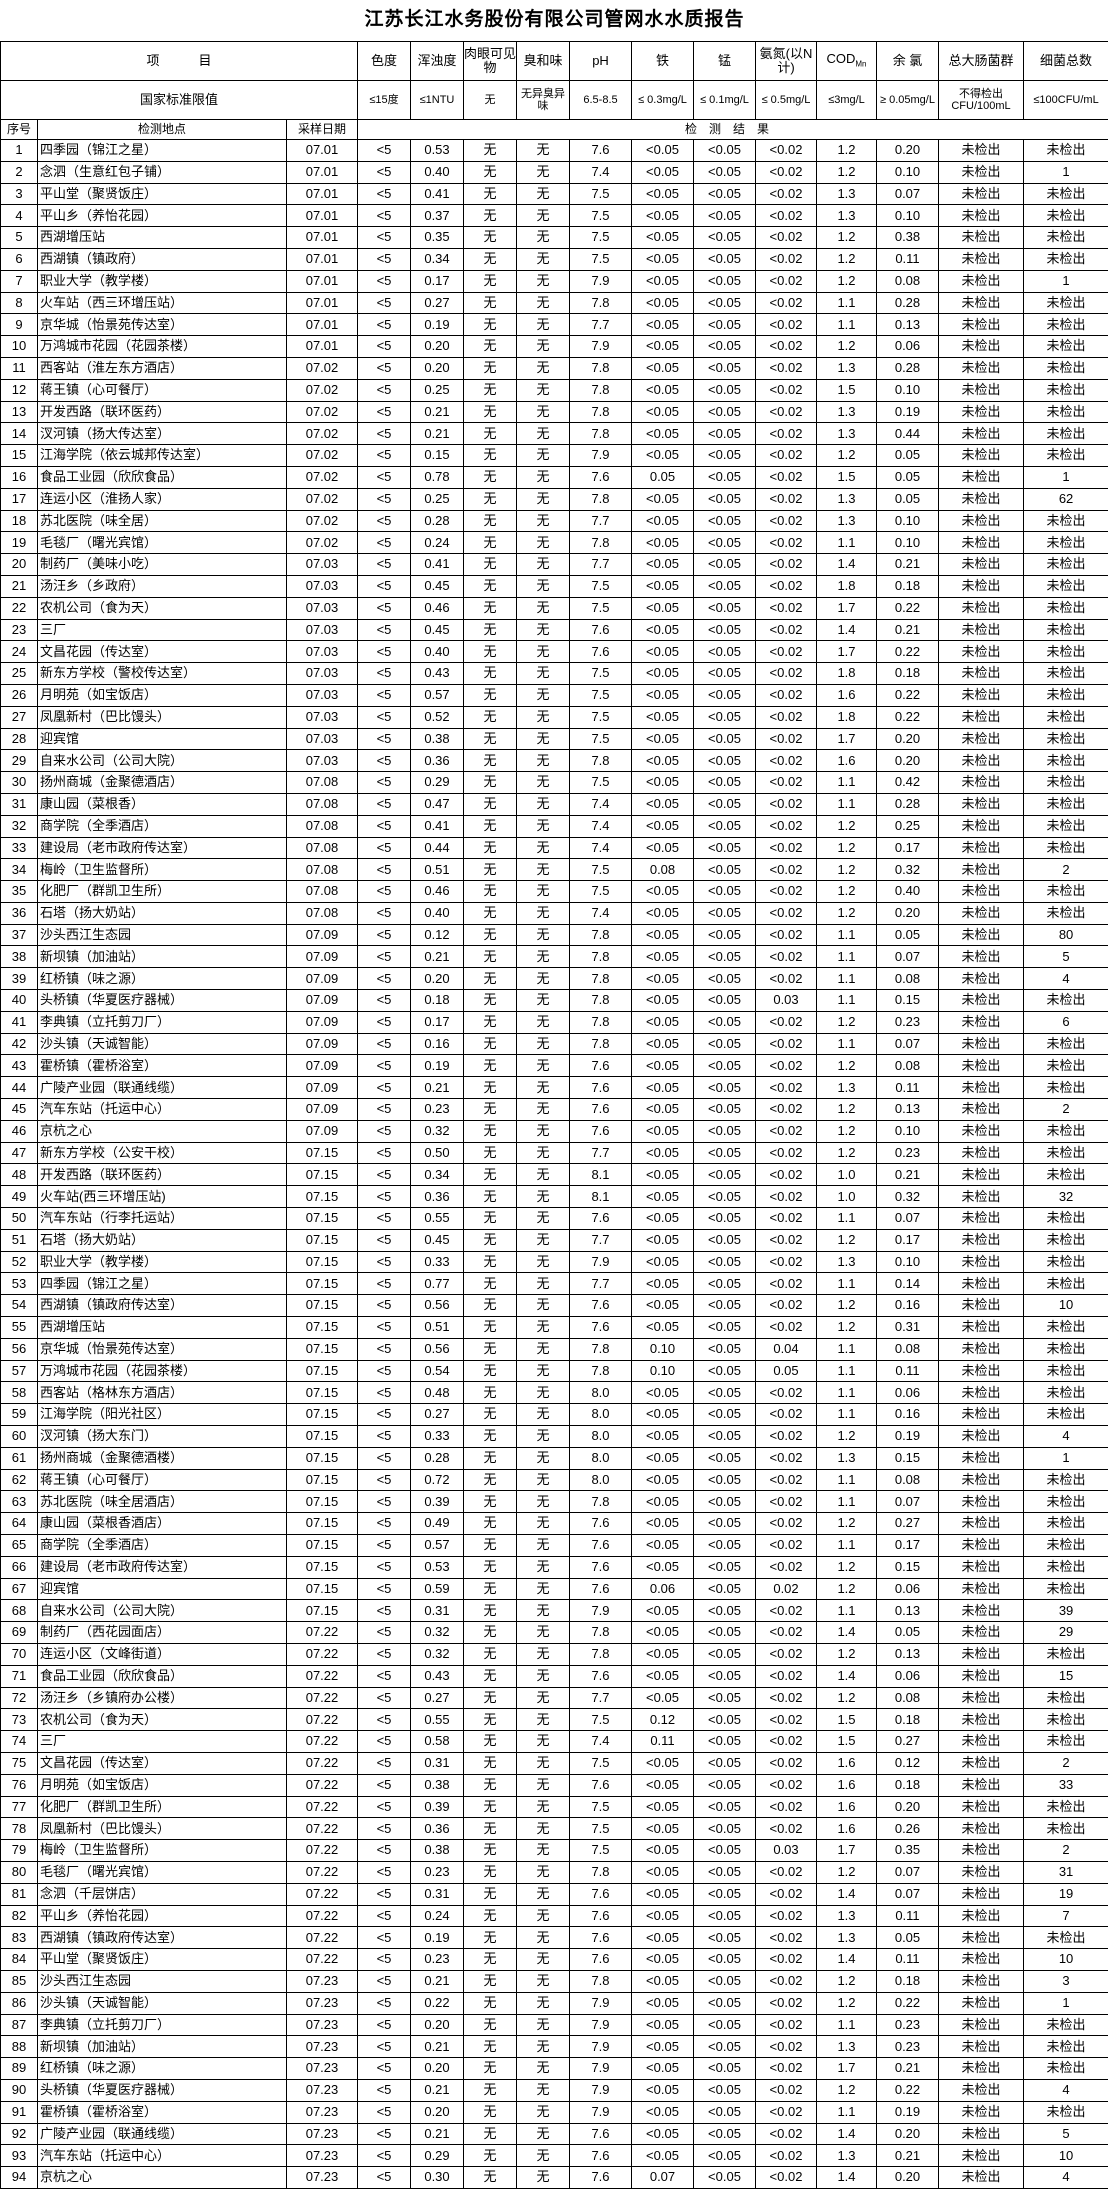 This screenshot has height=2190, width=1108. Describe the element at coordinates (322, 848) in the screenshot. I see `cell-sample-date: 07.08` at that location.